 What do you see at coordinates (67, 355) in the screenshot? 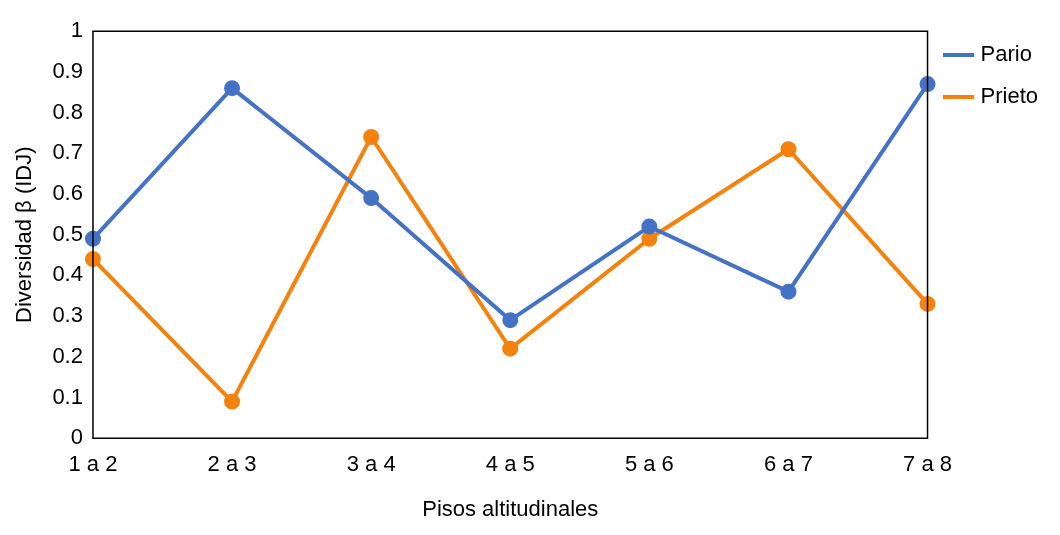
I see `y-tick-label: 0.2` at bounding box center [67, 355].